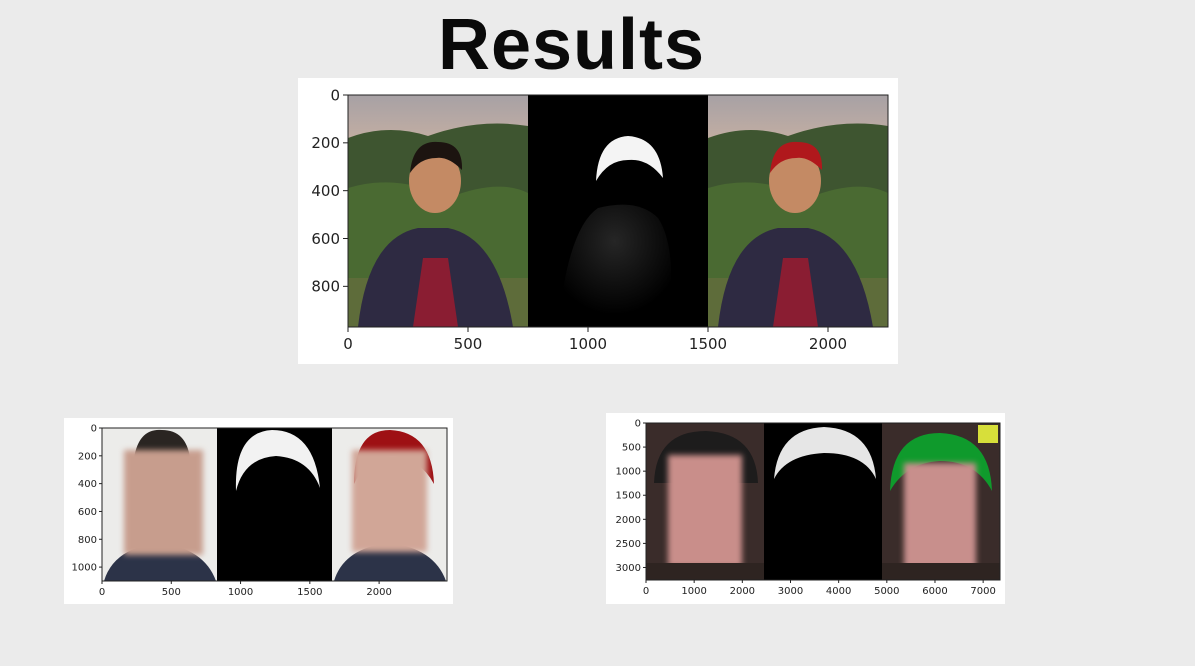  Describe the element at coordinates (982, 591) in the screenshot. I see `x-tick-label: 7000` at that location.